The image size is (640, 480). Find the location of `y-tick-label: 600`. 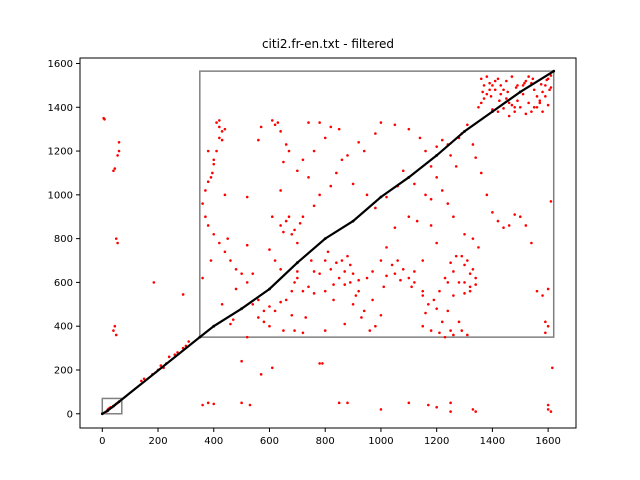

y-tick-label: 600 is located at coordinates (63, 283).